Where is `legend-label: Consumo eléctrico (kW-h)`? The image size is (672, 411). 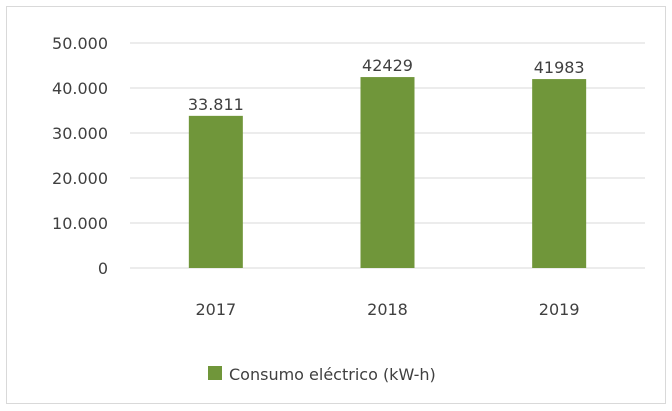 legend-label: Consumo eléctrico (kW-h) is located at coordinates (332, 374).